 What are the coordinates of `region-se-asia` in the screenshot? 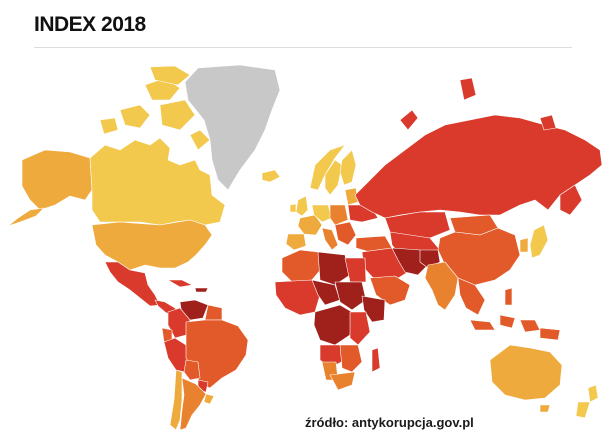 It's located at (471, 296).